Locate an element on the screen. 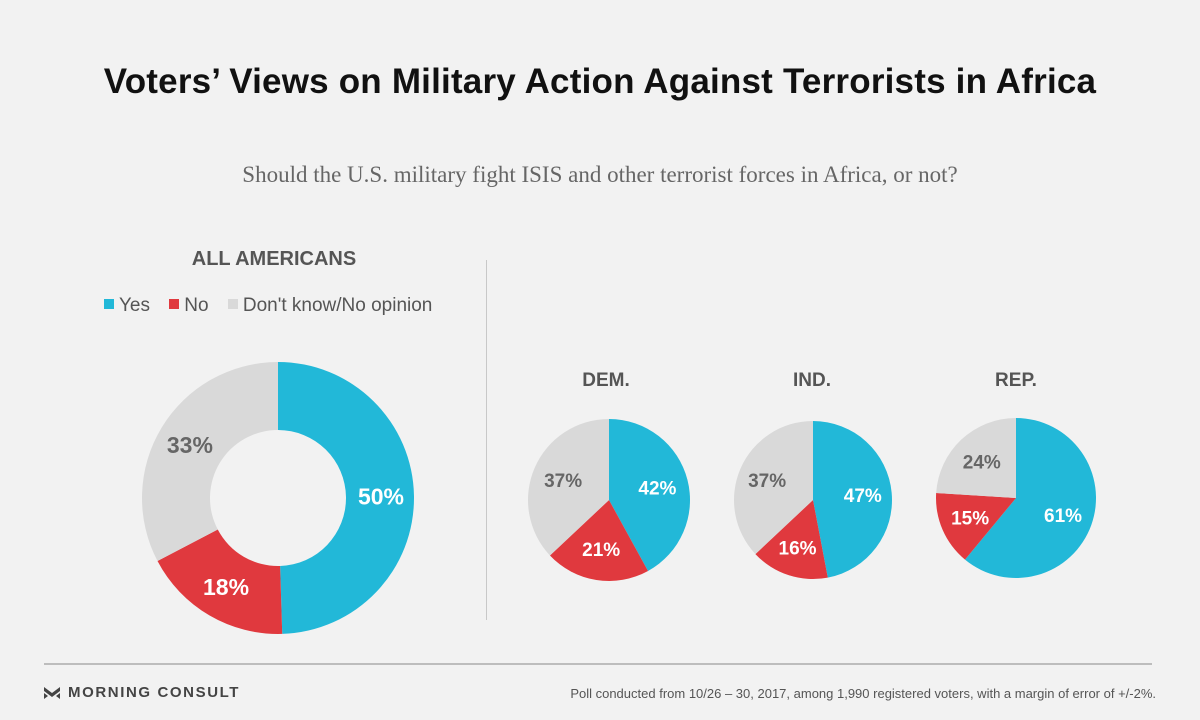 This screenshot has height=720, width=1200. pie-label-ind-yes: 47% is located at coordinates (863, 496).